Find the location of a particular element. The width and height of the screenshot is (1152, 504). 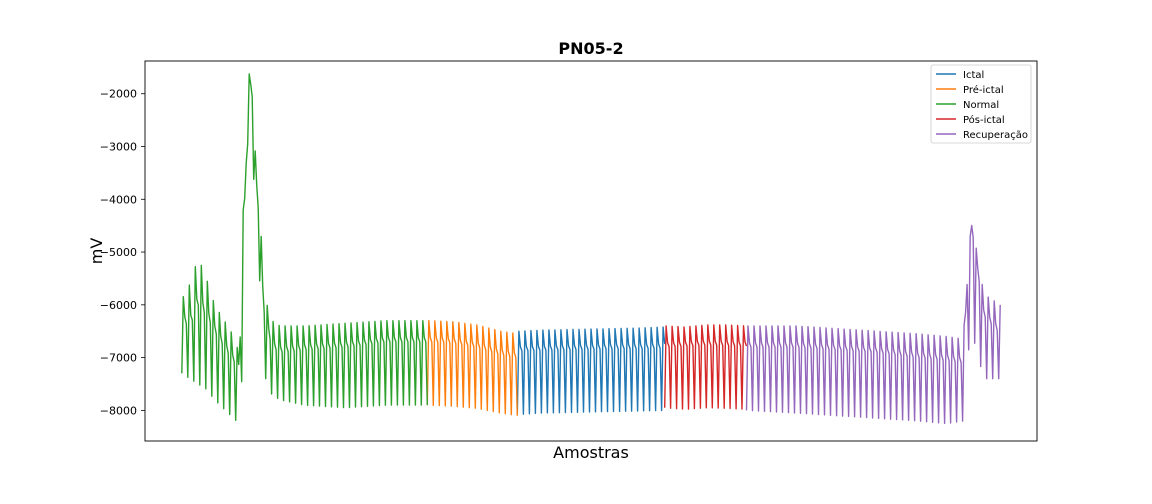

y-tick-label: −2000 is located at coordinates (118, 94).